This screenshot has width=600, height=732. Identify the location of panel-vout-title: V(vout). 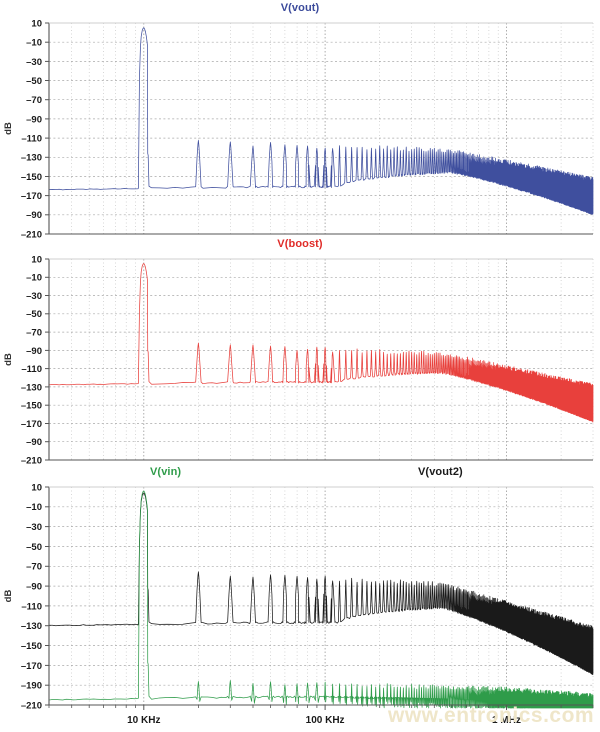
(300, 8).